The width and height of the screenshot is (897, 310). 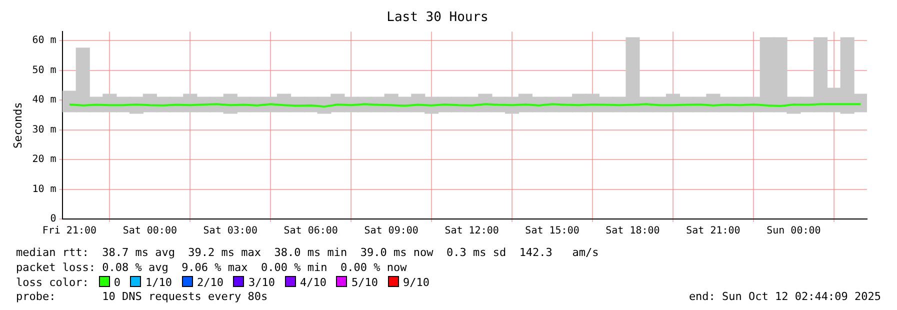 What do you see at coordinates (230, 231) in the screenshot?
I see `x-tick-label: Sat 03:00` at bounding box center [230, 231].